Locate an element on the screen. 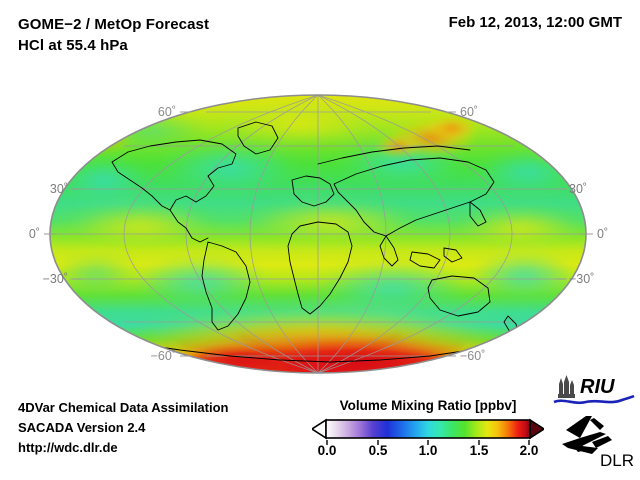 This screenshot has width=640, height=480. colorbar-svg is located at coordinates (428, 429).